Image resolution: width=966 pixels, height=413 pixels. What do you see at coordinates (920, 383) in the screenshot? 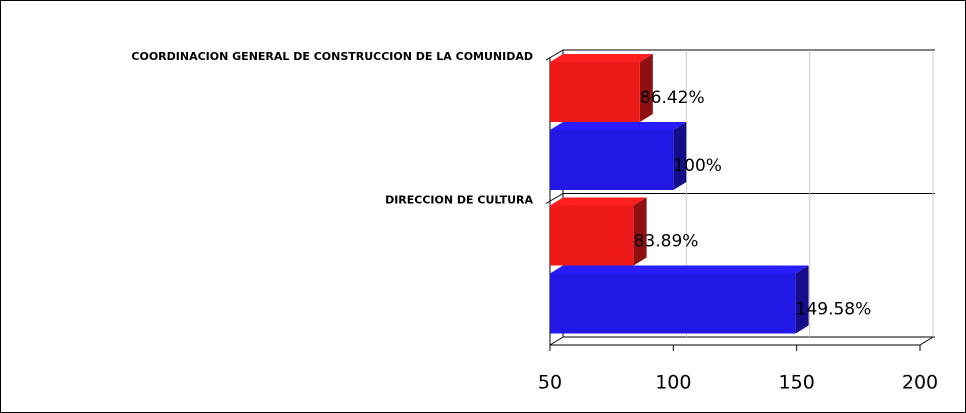
I see `x-tick-label: 200` at bounding box center [920, 383].